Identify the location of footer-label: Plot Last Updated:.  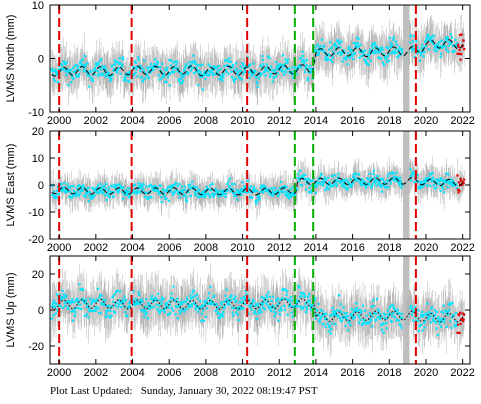
(91, 391).